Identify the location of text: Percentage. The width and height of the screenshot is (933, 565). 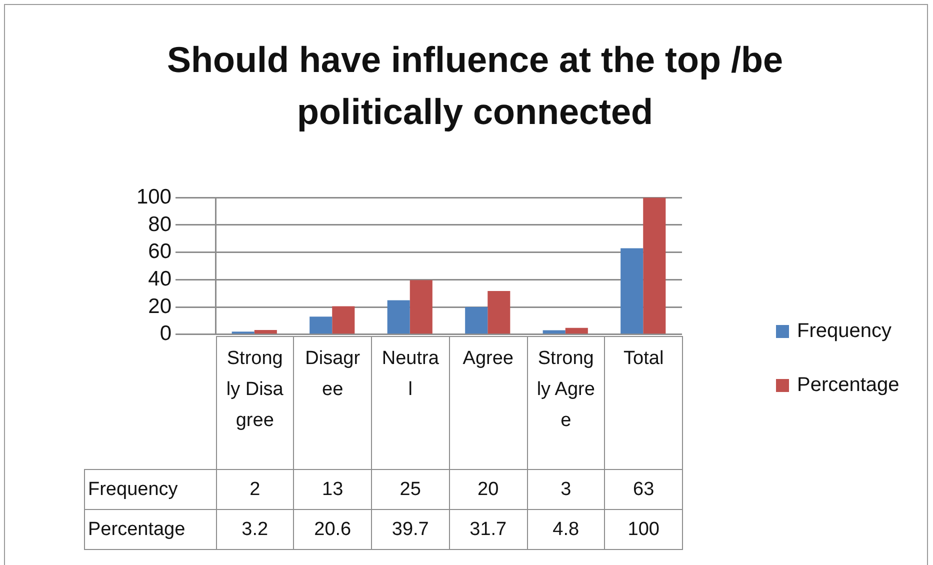
(137, 529).